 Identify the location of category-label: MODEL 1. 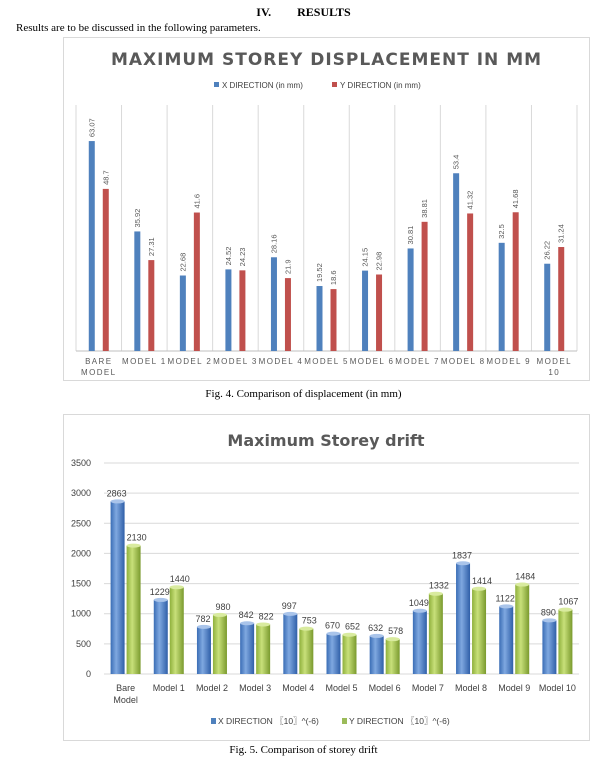
(144, 361).